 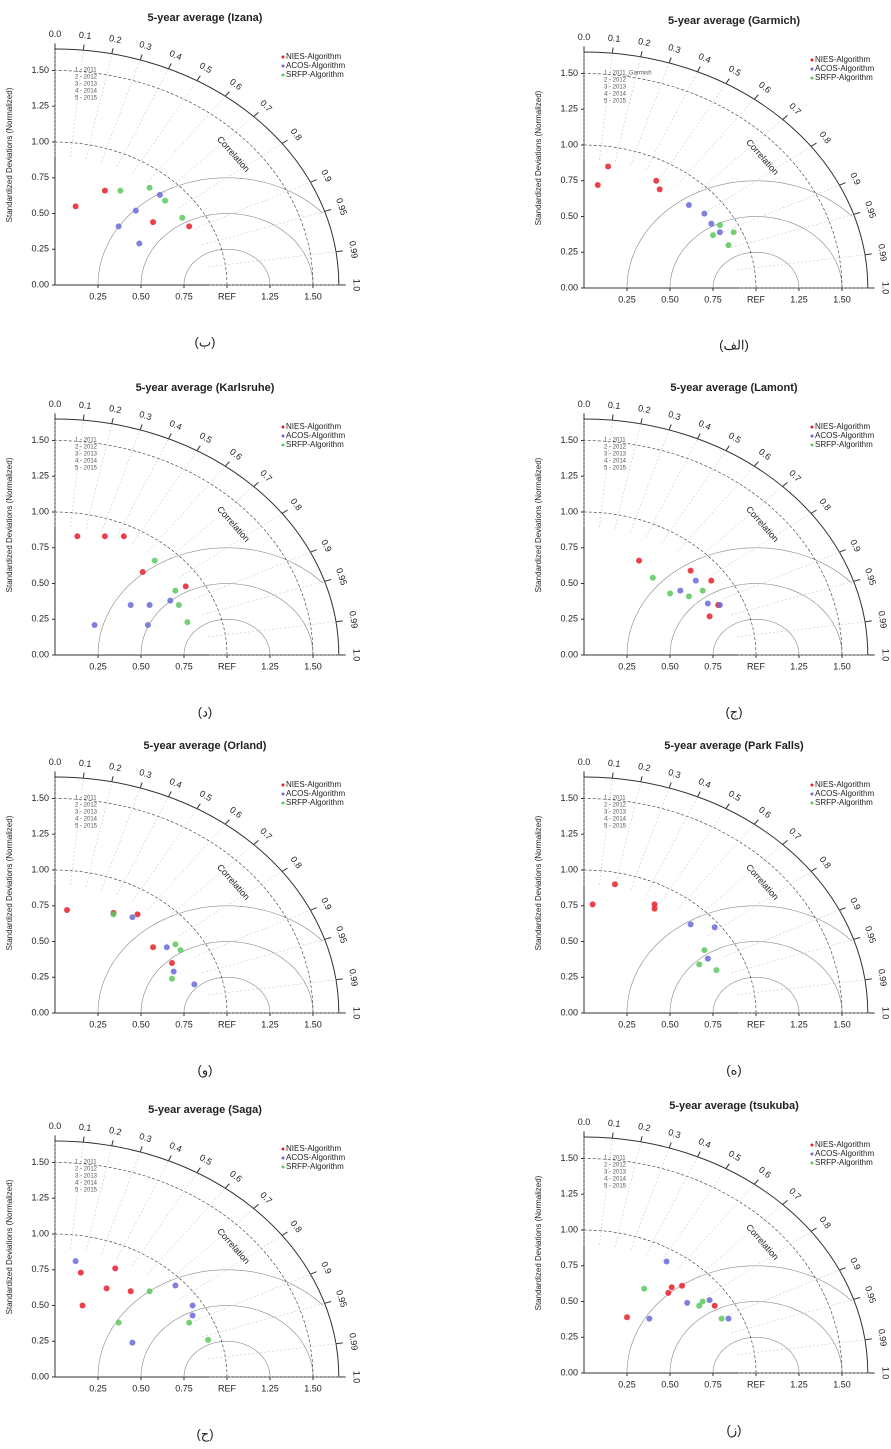 What do you see at coordinates (315, 444) in the screenshot?
I see `legend-label: SRFP-Algorithm` at bounding box center [315, 444].